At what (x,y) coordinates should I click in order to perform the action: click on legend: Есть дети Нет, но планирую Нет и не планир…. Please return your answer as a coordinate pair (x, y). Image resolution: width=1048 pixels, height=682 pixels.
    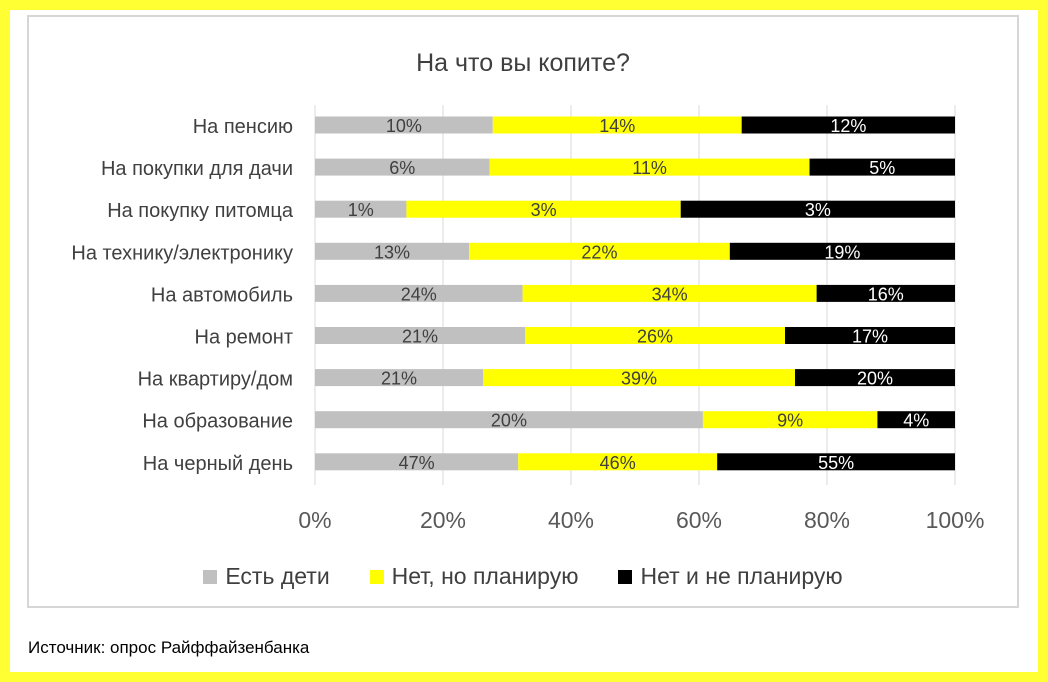
    Looking at the image, I should click on (523, 576).